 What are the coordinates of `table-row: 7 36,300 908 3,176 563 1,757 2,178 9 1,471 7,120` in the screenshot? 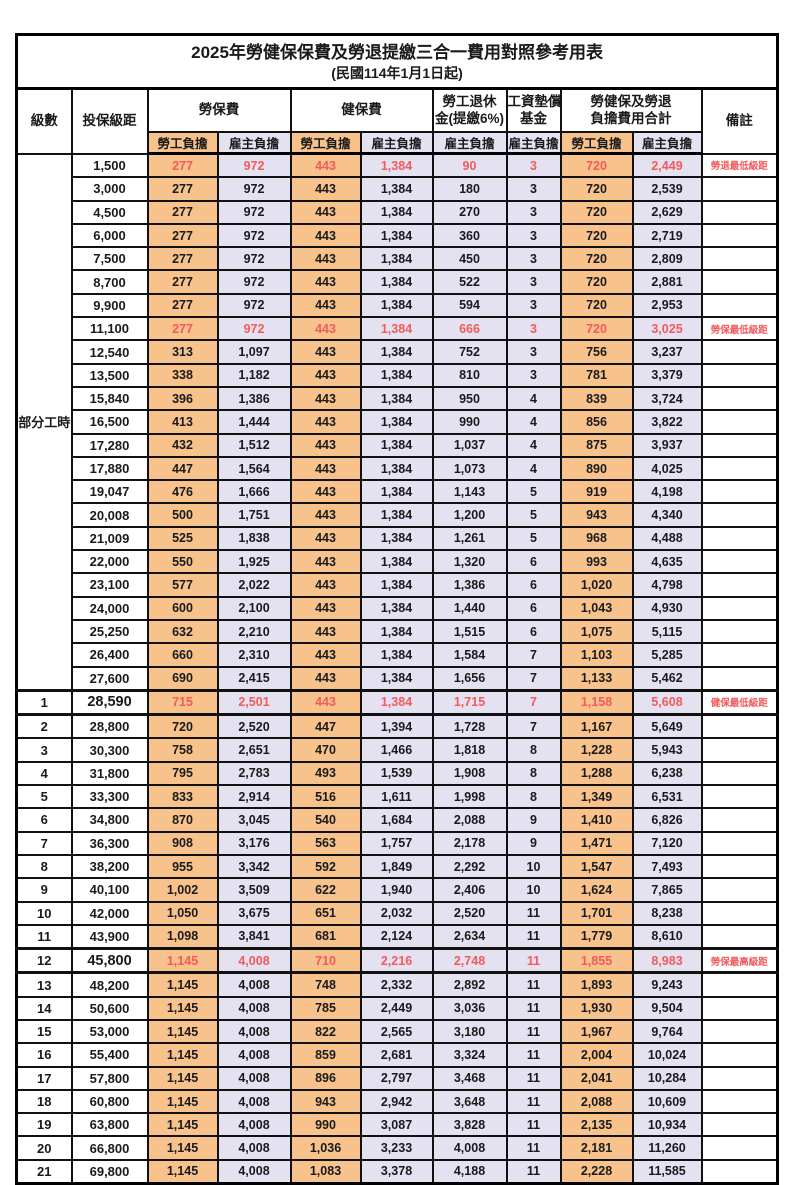 It's located at (397, 843).